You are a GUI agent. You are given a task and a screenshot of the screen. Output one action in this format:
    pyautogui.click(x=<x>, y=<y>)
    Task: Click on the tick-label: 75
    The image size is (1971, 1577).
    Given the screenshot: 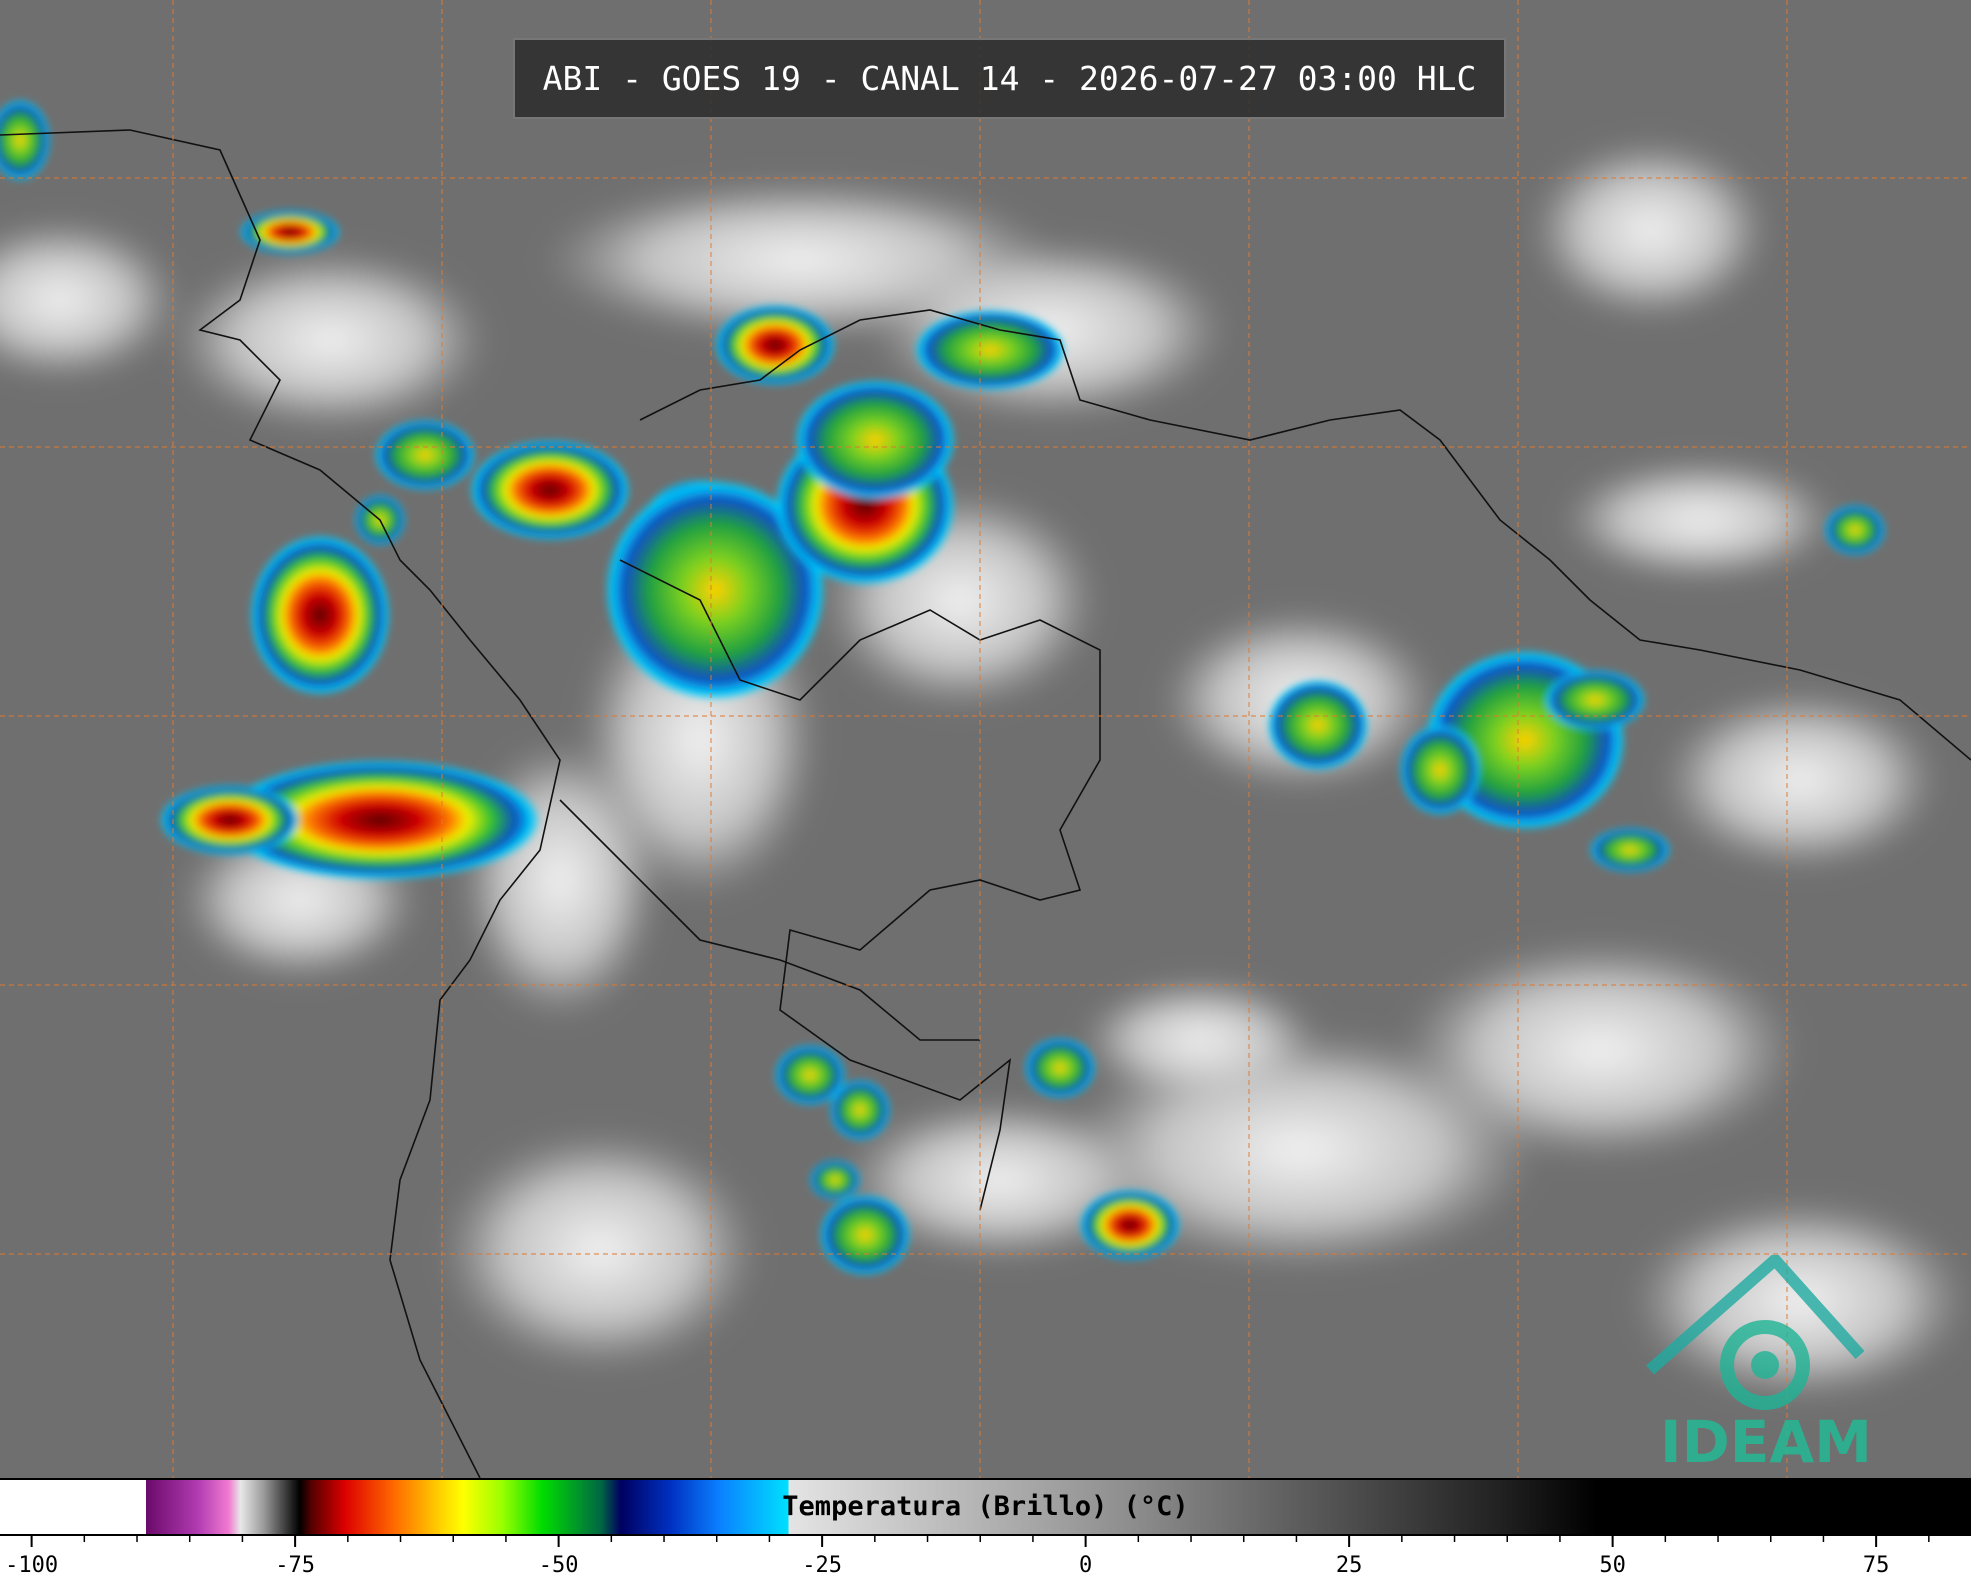 What is the action you would take?
    pyautogui.click(x=1876, y=1565)
    